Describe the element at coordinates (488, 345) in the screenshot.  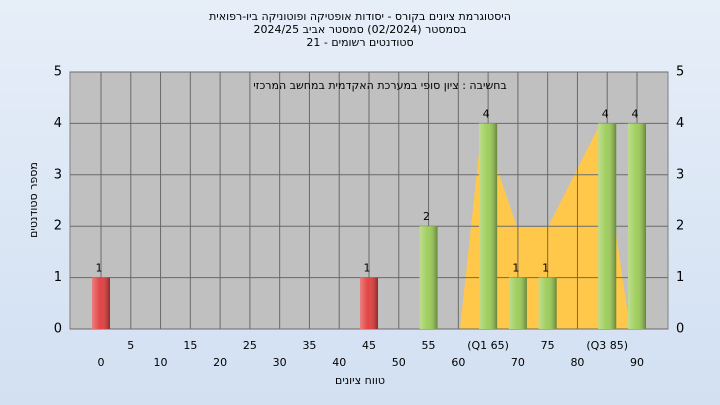
I see `x-tick-label: (Q1 65)` at that location.